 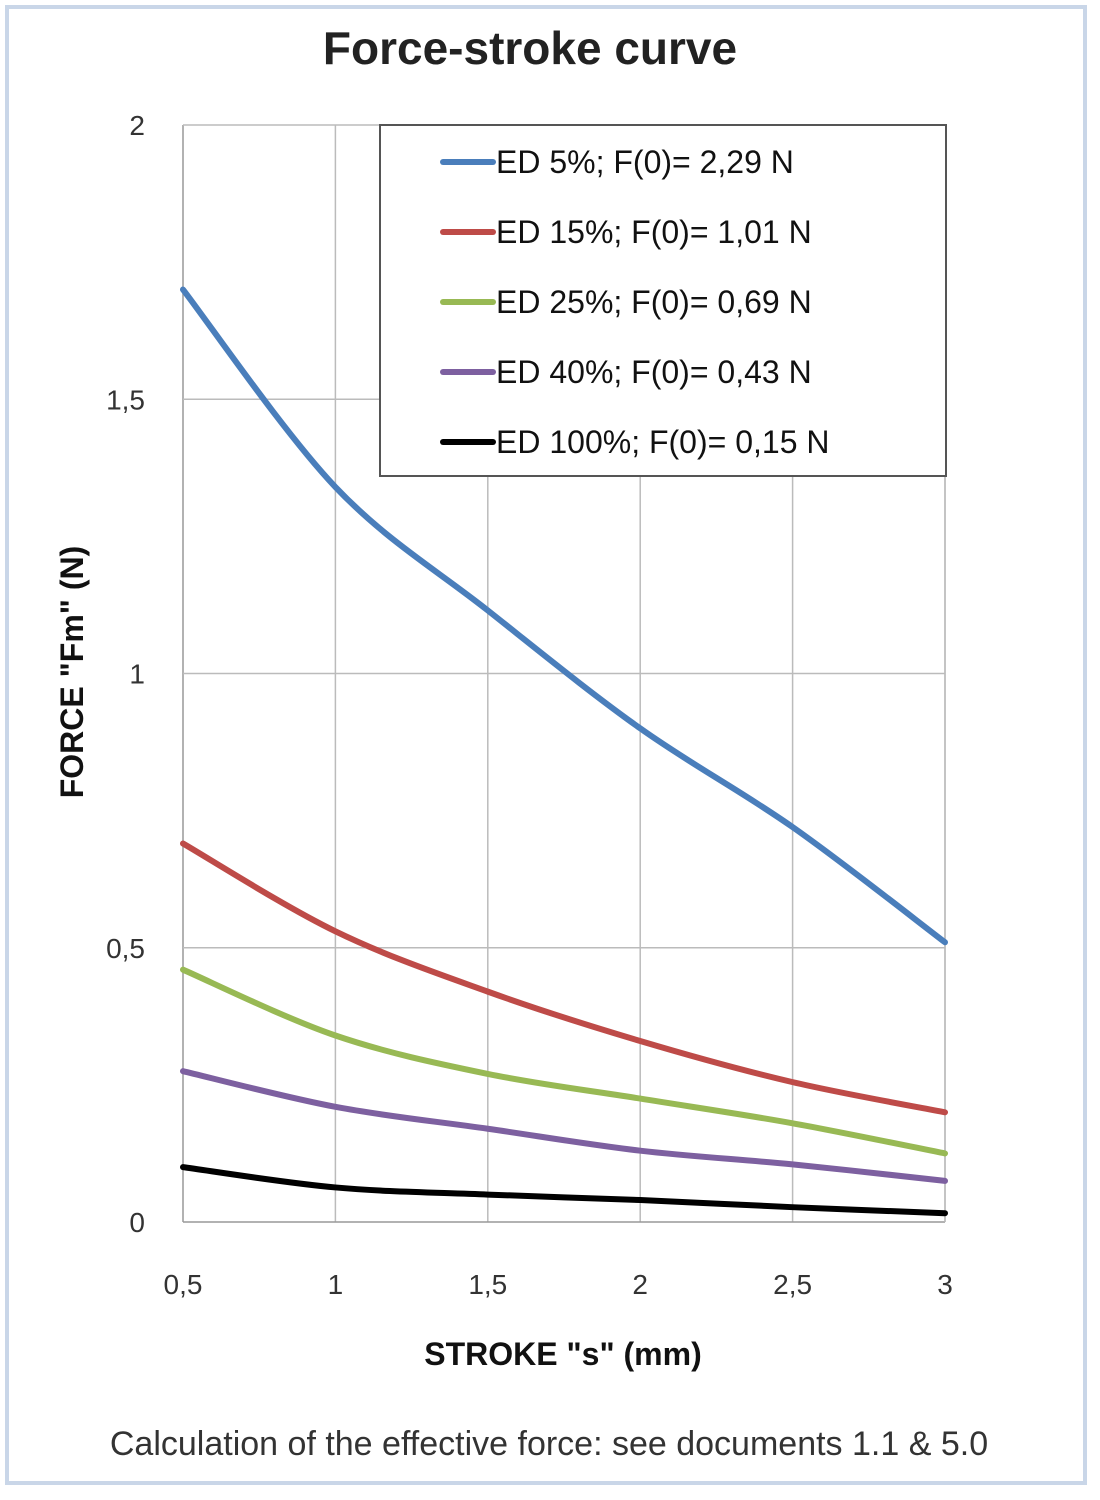 What do you see at coordinates (654, 232) in the screenshot?
I see `legend-label: ED 15%; F(0)= 1,01 N` at bounding box center [654, 232].